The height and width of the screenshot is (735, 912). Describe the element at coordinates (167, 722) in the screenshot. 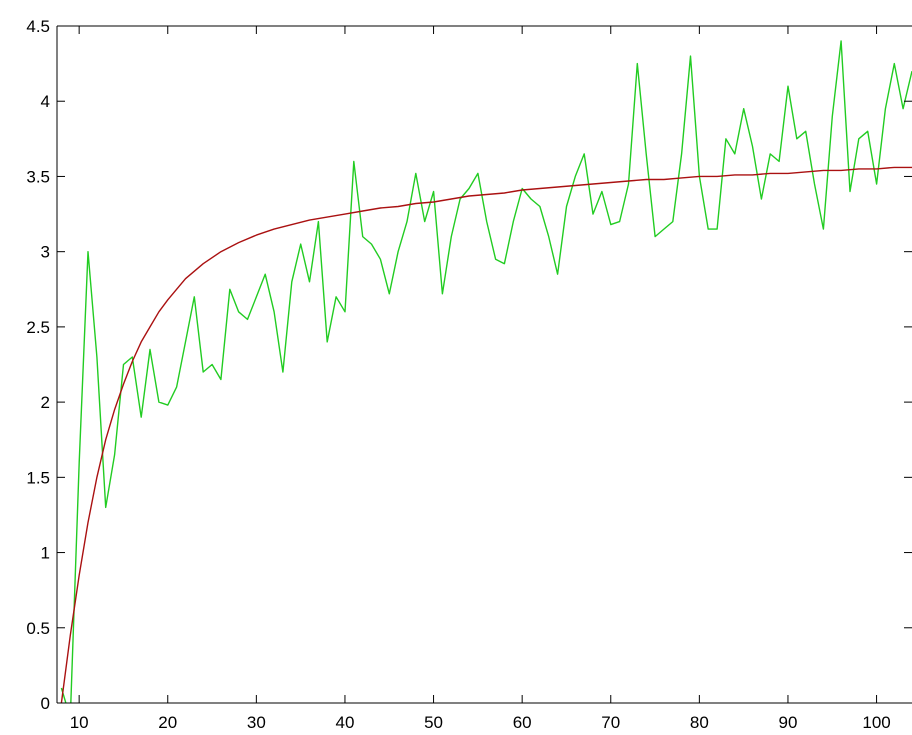

I see `x-tick-label: 20` at that location.